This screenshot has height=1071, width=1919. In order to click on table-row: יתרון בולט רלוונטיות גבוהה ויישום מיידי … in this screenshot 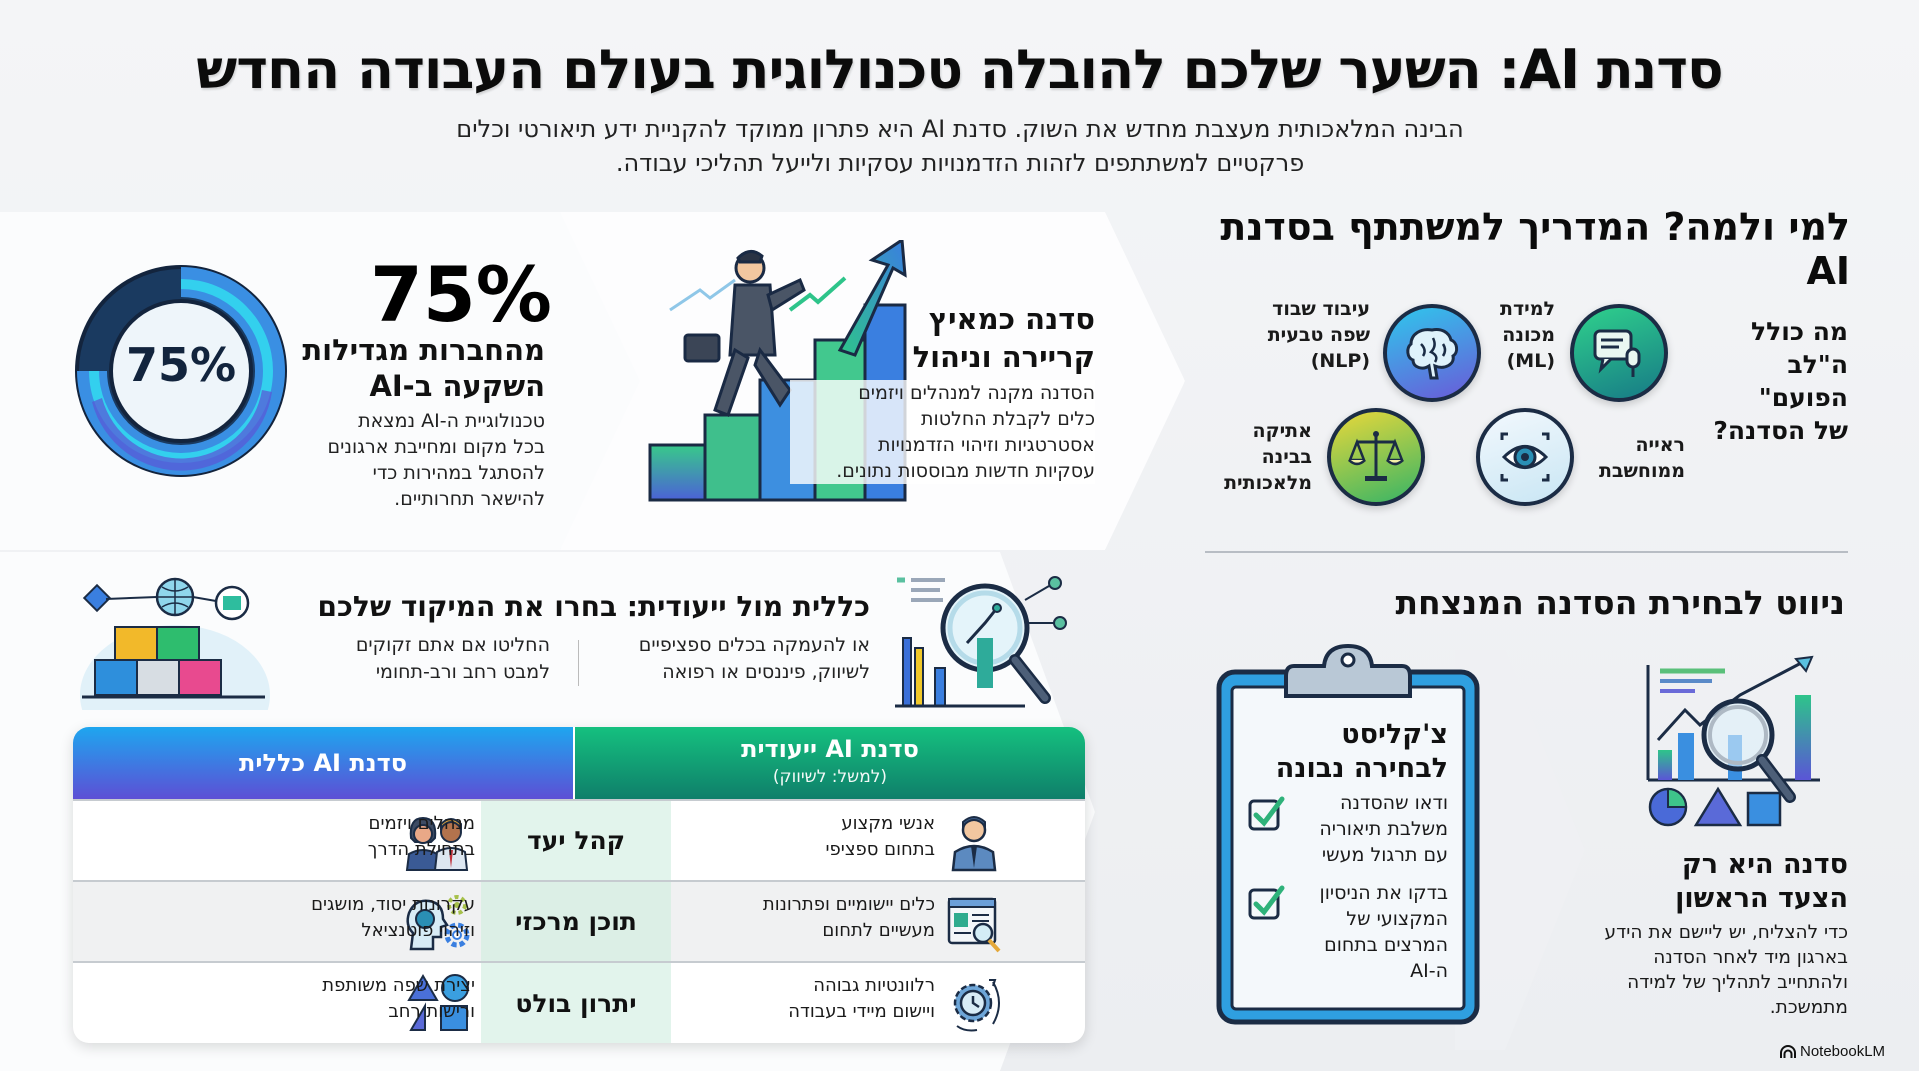, I will do `click(579, 1002)`.